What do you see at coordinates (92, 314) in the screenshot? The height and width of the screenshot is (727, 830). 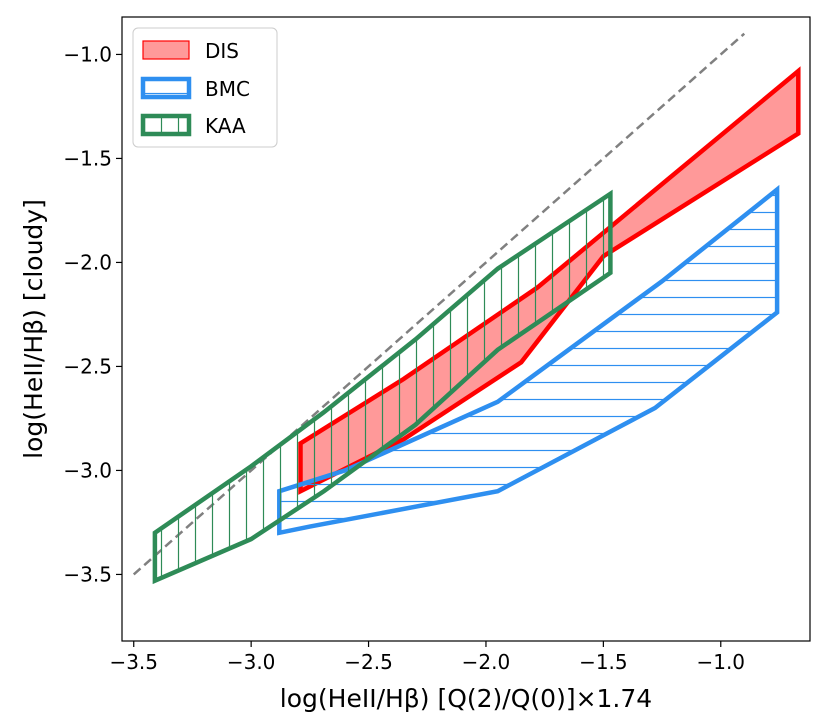 I see `y-axis: −3.5 −3.0 −2.5 −2.0 −1.5 −1.0` at bounding box center [92, 314].